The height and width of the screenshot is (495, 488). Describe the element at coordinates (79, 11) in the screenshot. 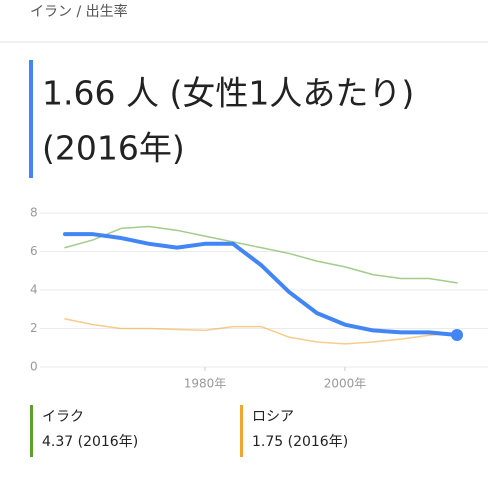

I see `breadcrumb: イラン / 出生率` at that location.